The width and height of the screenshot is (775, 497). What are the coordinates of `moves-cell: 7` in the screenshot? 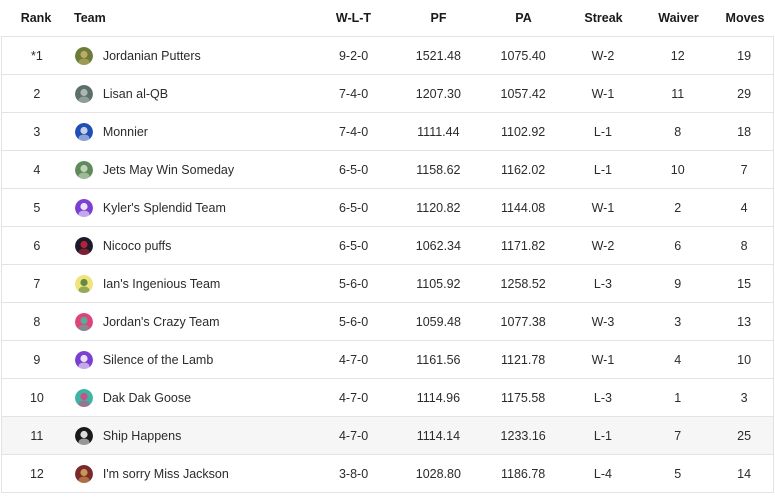 It's located at (744, 169).